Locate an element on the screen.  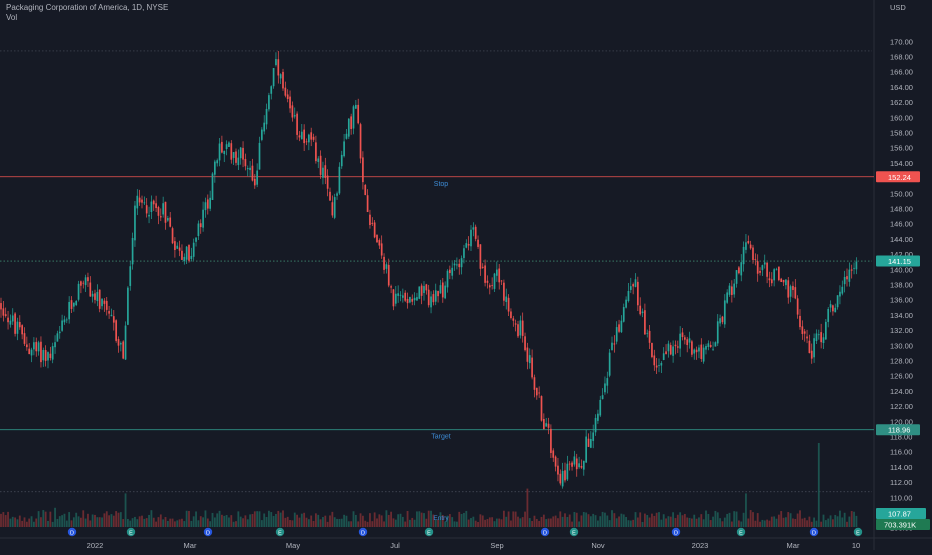
price-tick-label: 150.00 is located at coordinates (901, 193).